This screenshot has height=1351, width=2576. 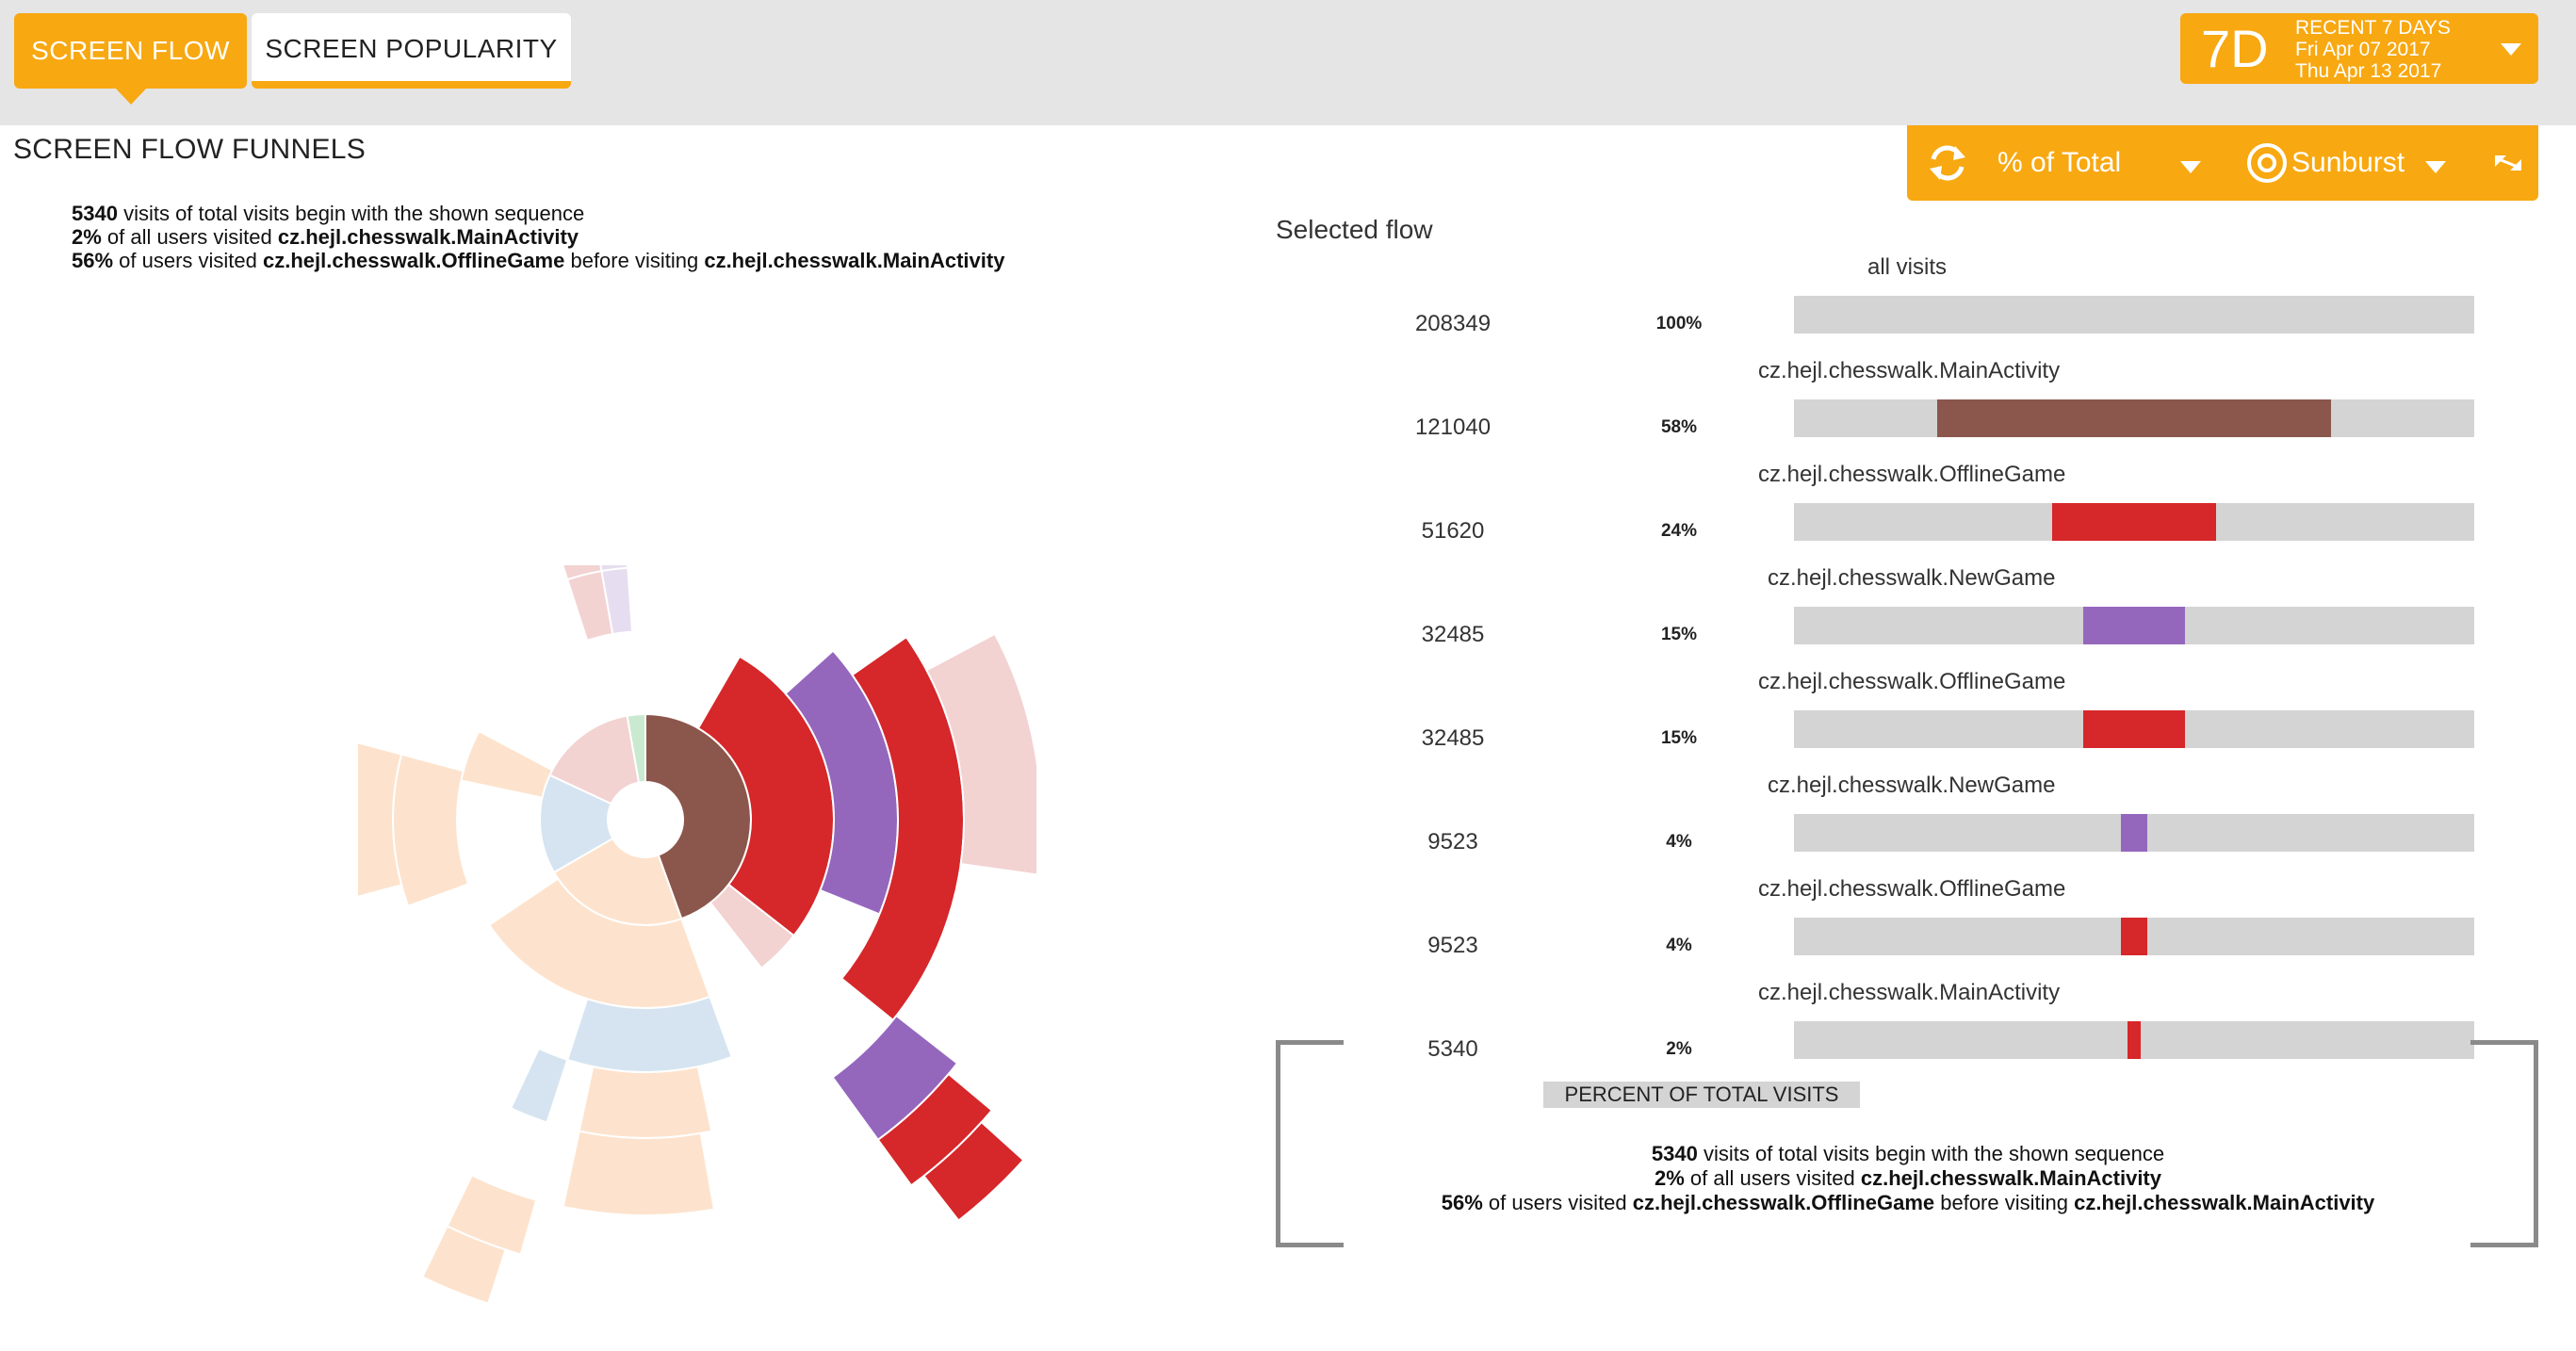 What do you see at coordinates (2363, 49) in the screenshot?
I see `date-range-from: Fri Apr 07 2017` at bounding box center [2363, 49].